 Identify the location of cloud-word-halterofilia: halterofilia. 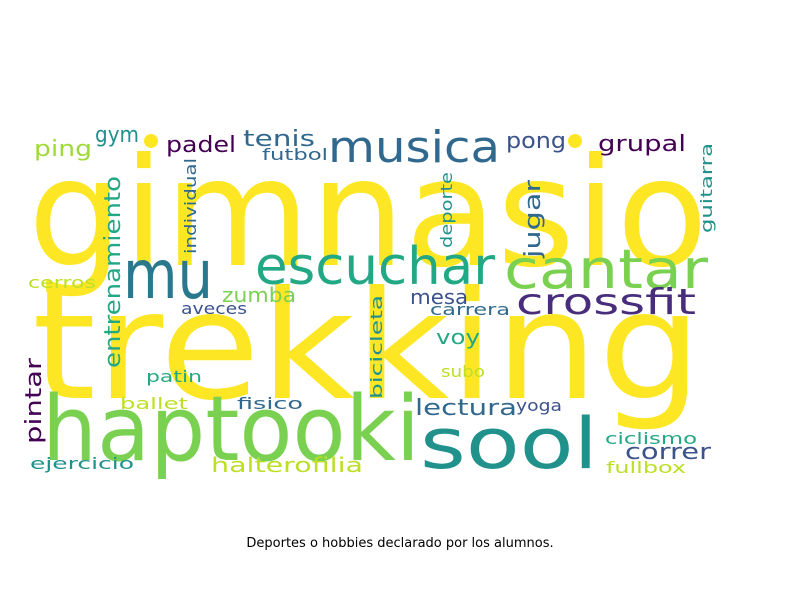
(287, 465).